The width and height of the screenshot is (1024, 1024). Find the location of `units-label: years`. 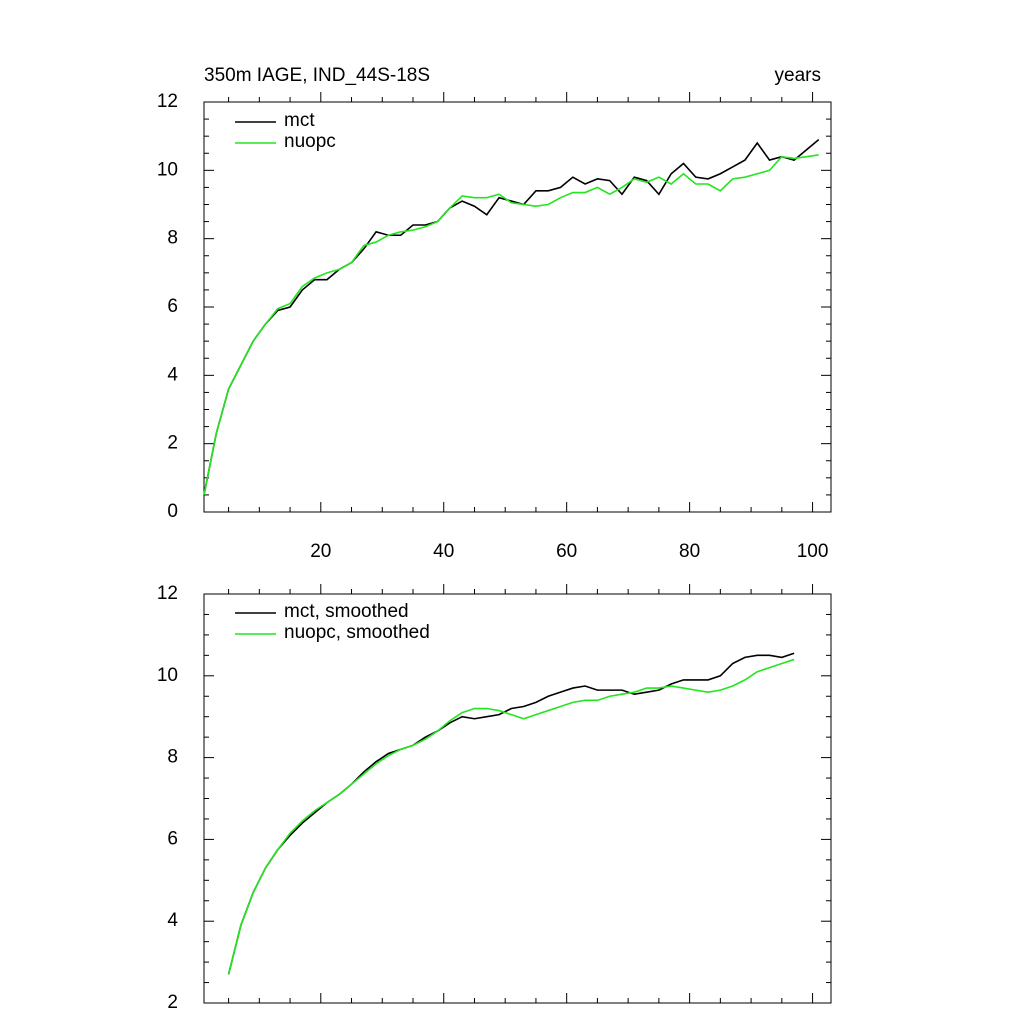

units-label: years is located at coordinates (798, 75).